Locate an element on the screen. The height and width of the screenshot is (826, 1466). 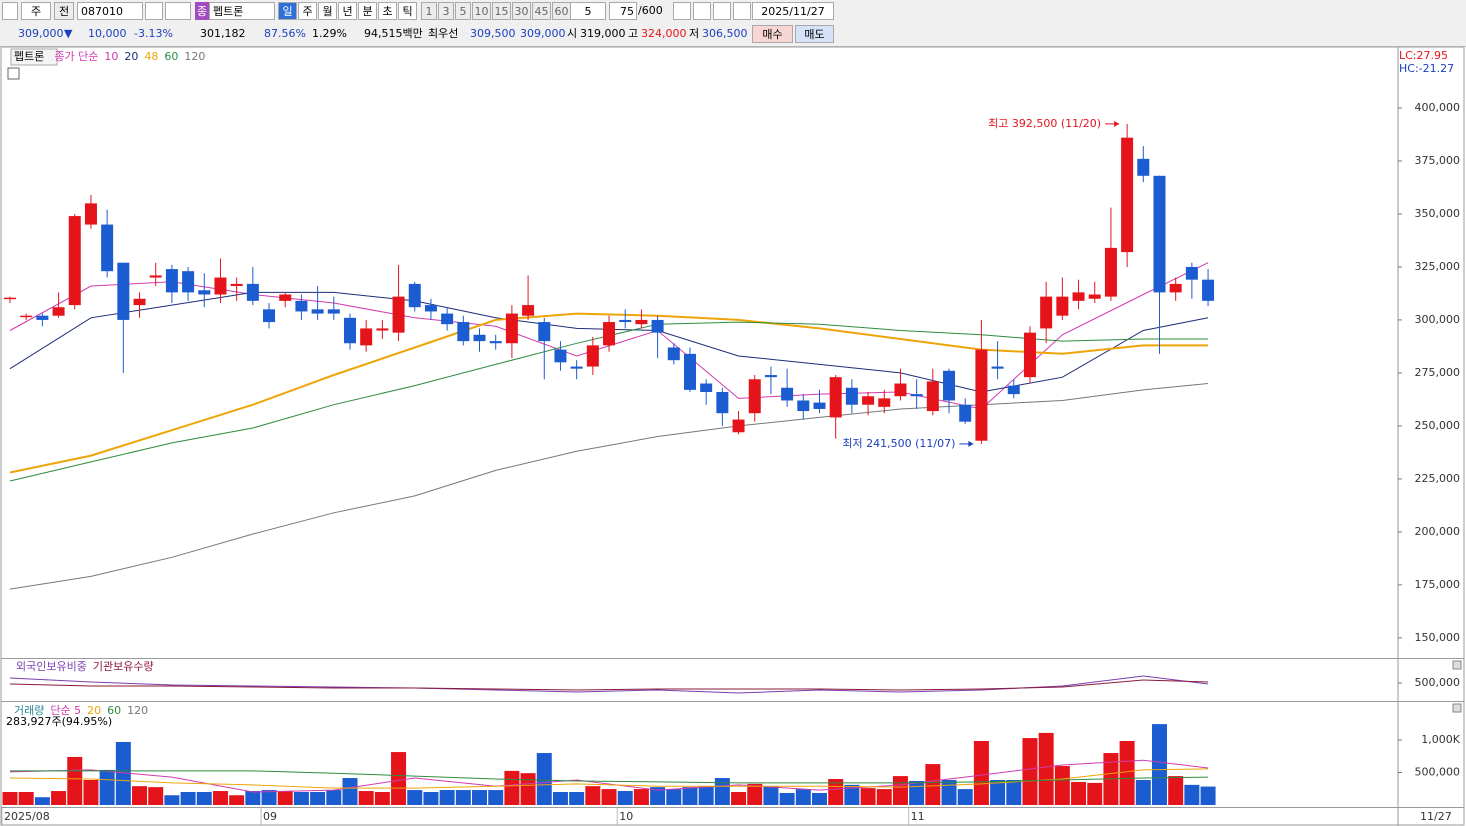
unit-button: 월 is located at coordinates (327, 11).